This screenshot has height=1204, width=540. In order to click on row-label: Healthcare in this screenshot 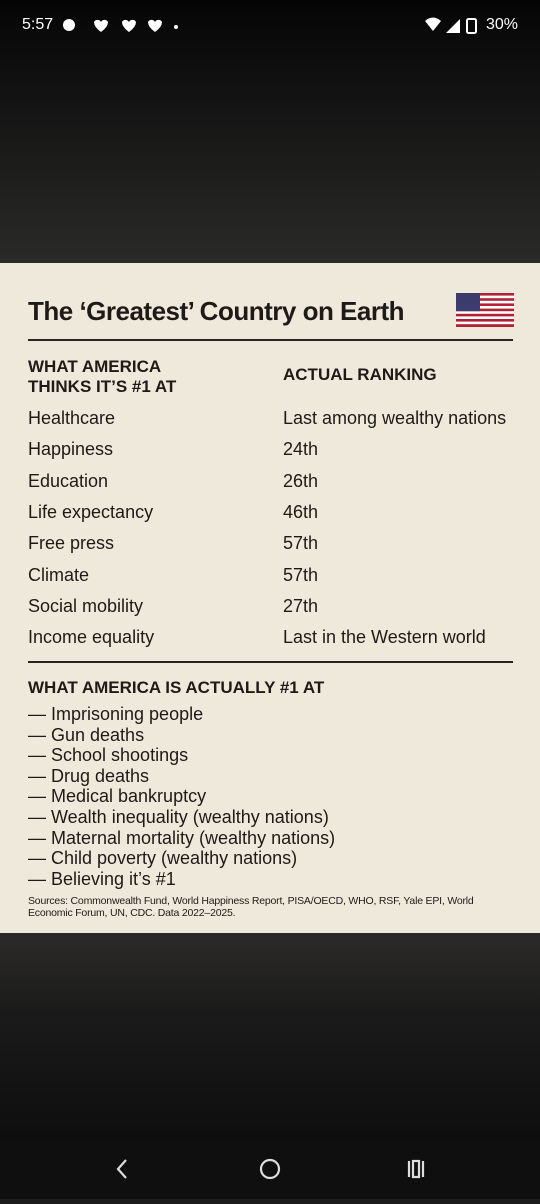, I will do `click(72, 418)`.